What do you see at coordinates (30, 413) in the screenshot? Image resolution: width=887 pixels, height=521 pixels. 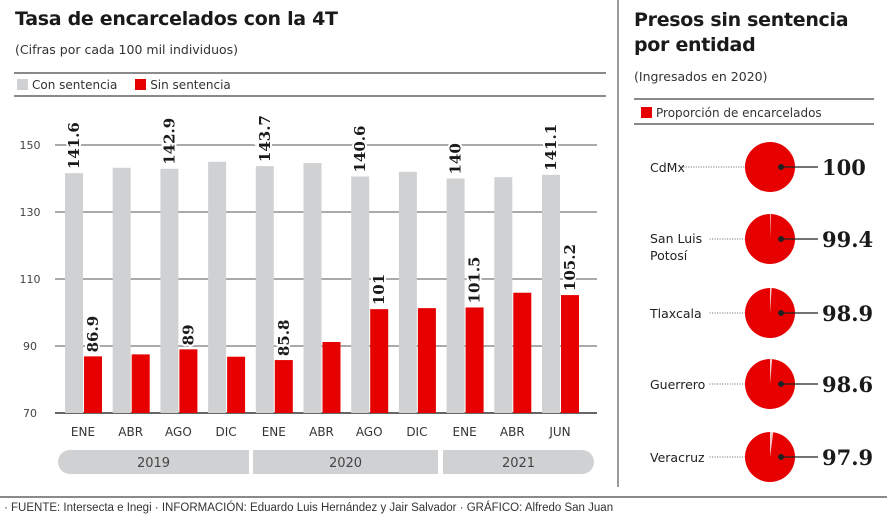 I see `y-tick-label: 70` at bounding box center [30, 413].